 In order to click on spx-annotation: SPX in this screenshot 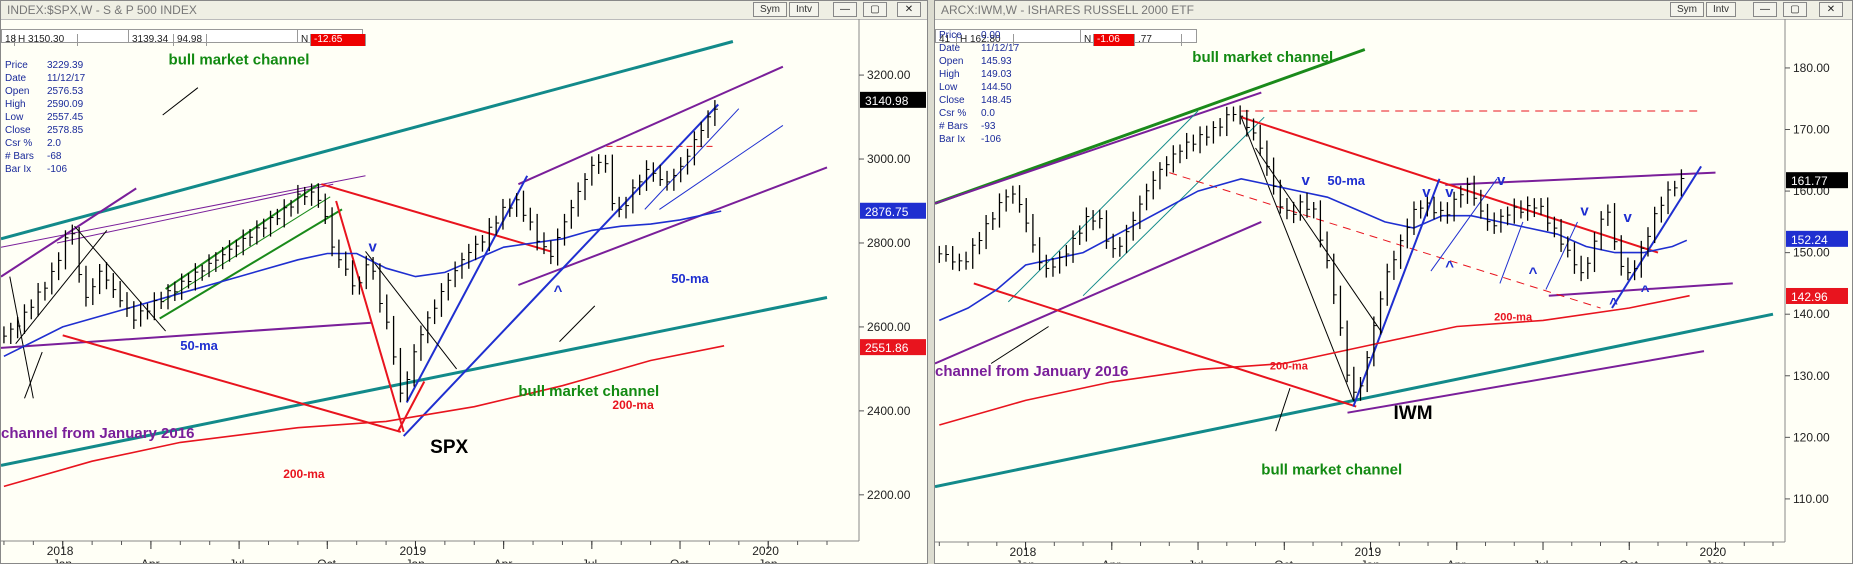, I will do `click(449, 447)`.